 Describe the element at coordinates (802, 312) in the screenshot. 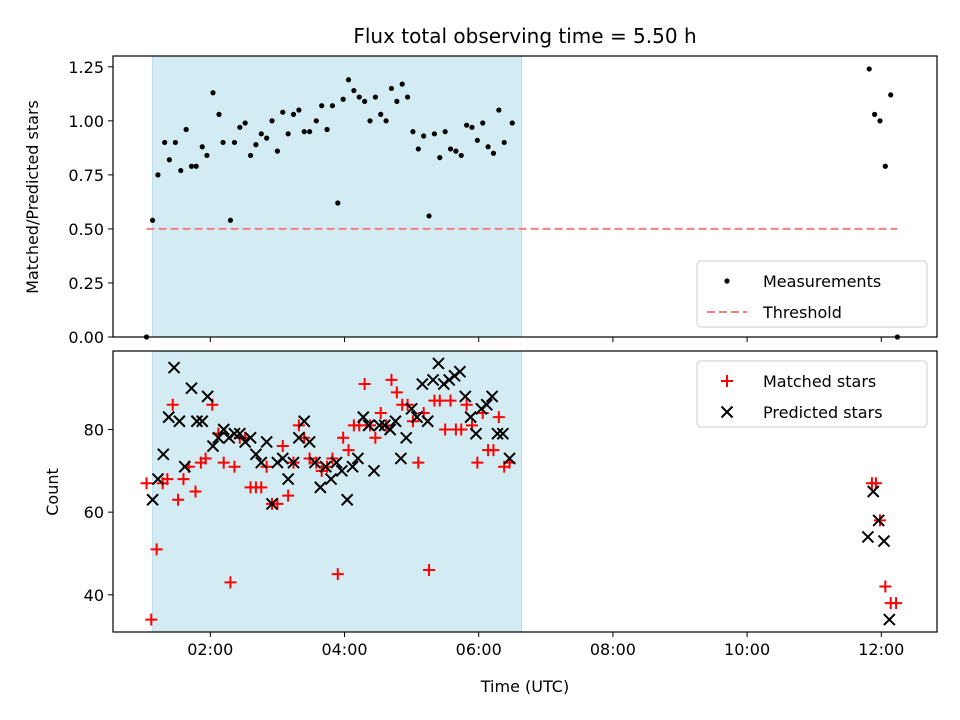

I see `legend-label: Threshold` at that location.